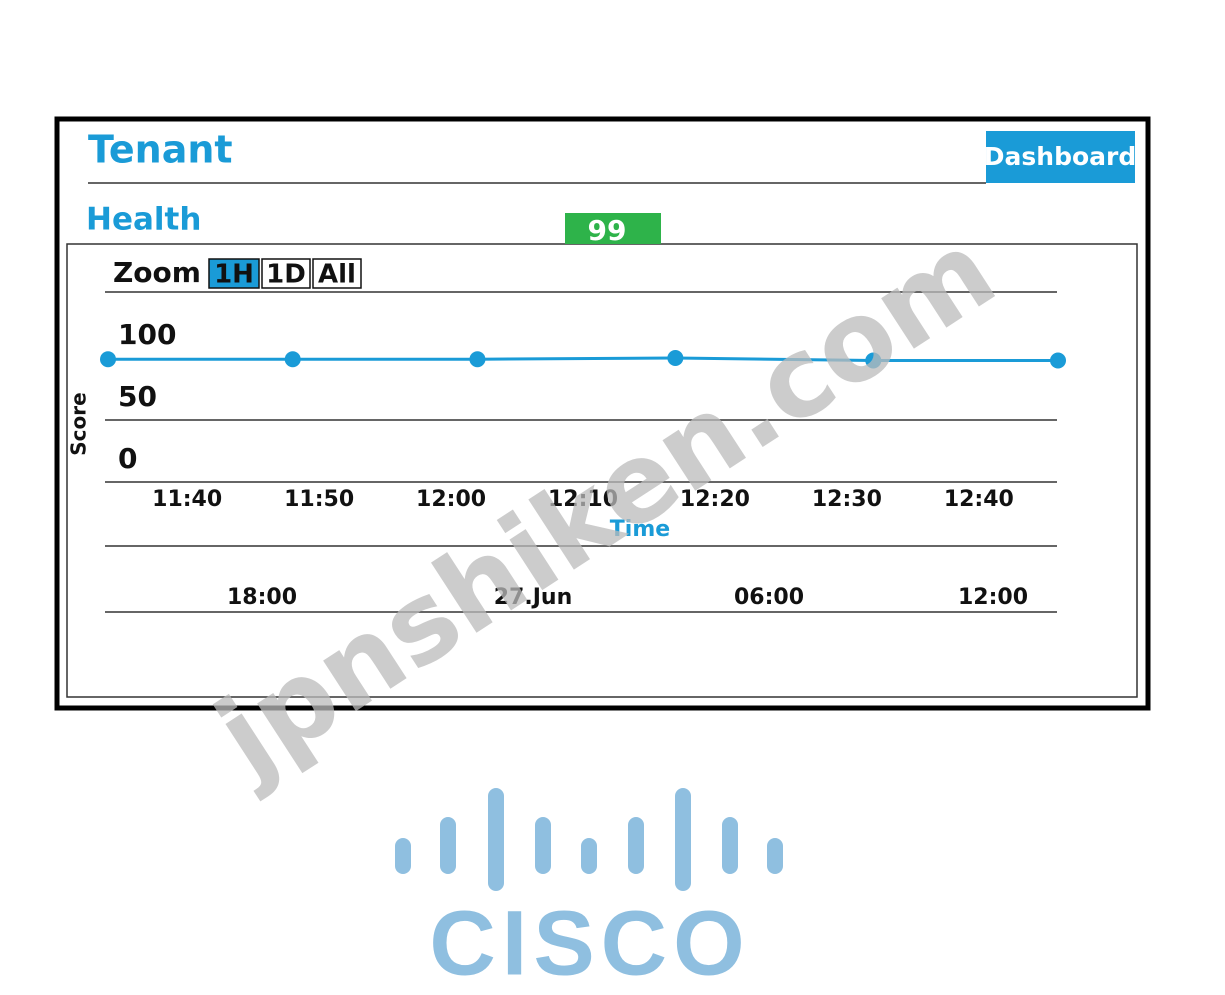 The width and height of the screenshot is (1225, 995). I want to click on y-axis-label: Score, so click(79, 423).